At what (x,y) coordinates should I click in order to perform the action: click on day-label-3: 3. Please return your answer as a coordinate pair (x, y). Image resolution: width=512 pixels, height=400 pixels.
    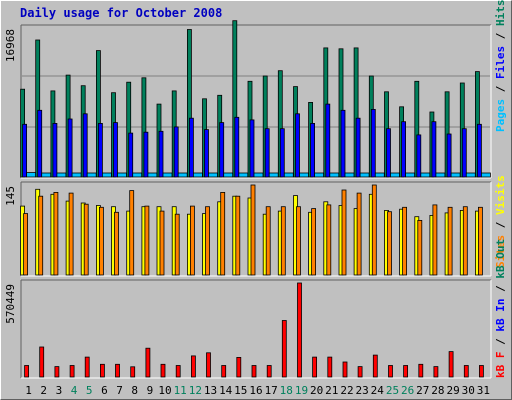
    Looking at the image, I should click on (59, 390).